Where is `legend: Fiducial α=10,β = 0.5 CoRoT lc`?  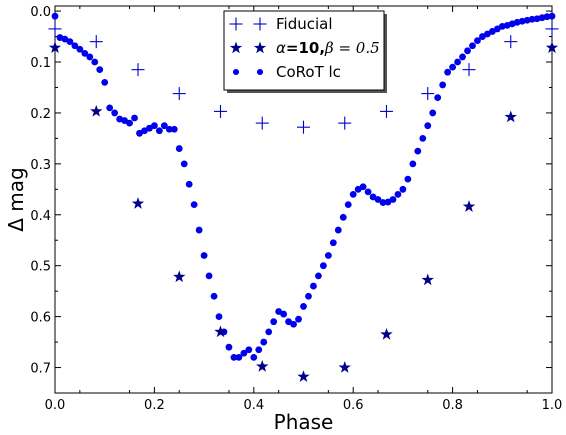 legend: Fiducial α=10,β = 0.5 CoRoT lc is located at coordinates (305, 51).